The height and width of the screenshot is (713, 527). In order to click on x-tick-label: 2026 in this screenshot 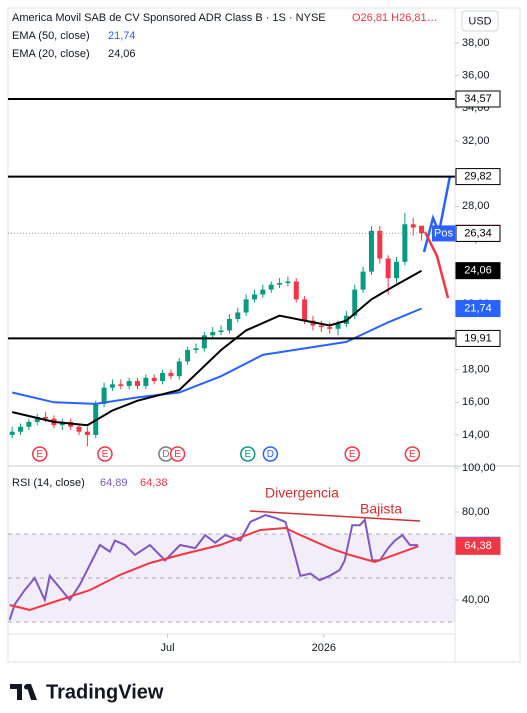, I will do `click(324, 648)`.